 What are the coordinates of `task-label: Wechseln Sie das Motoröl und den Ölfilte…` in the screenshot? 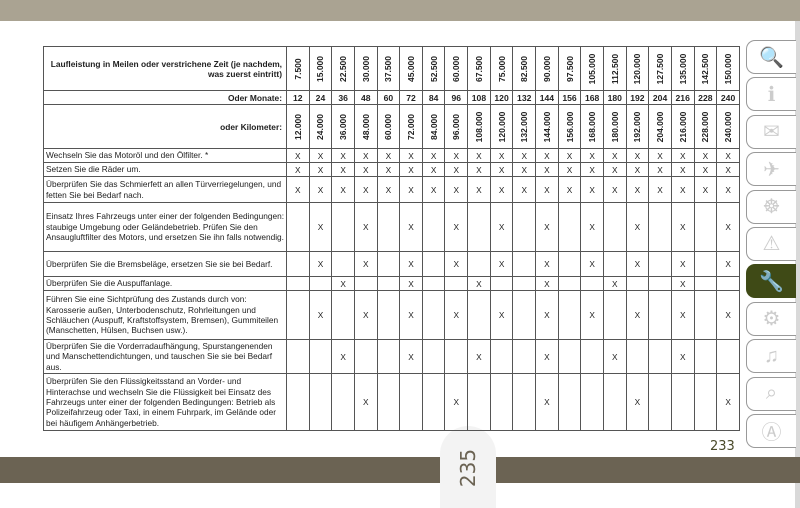 It's located at (165, 155).